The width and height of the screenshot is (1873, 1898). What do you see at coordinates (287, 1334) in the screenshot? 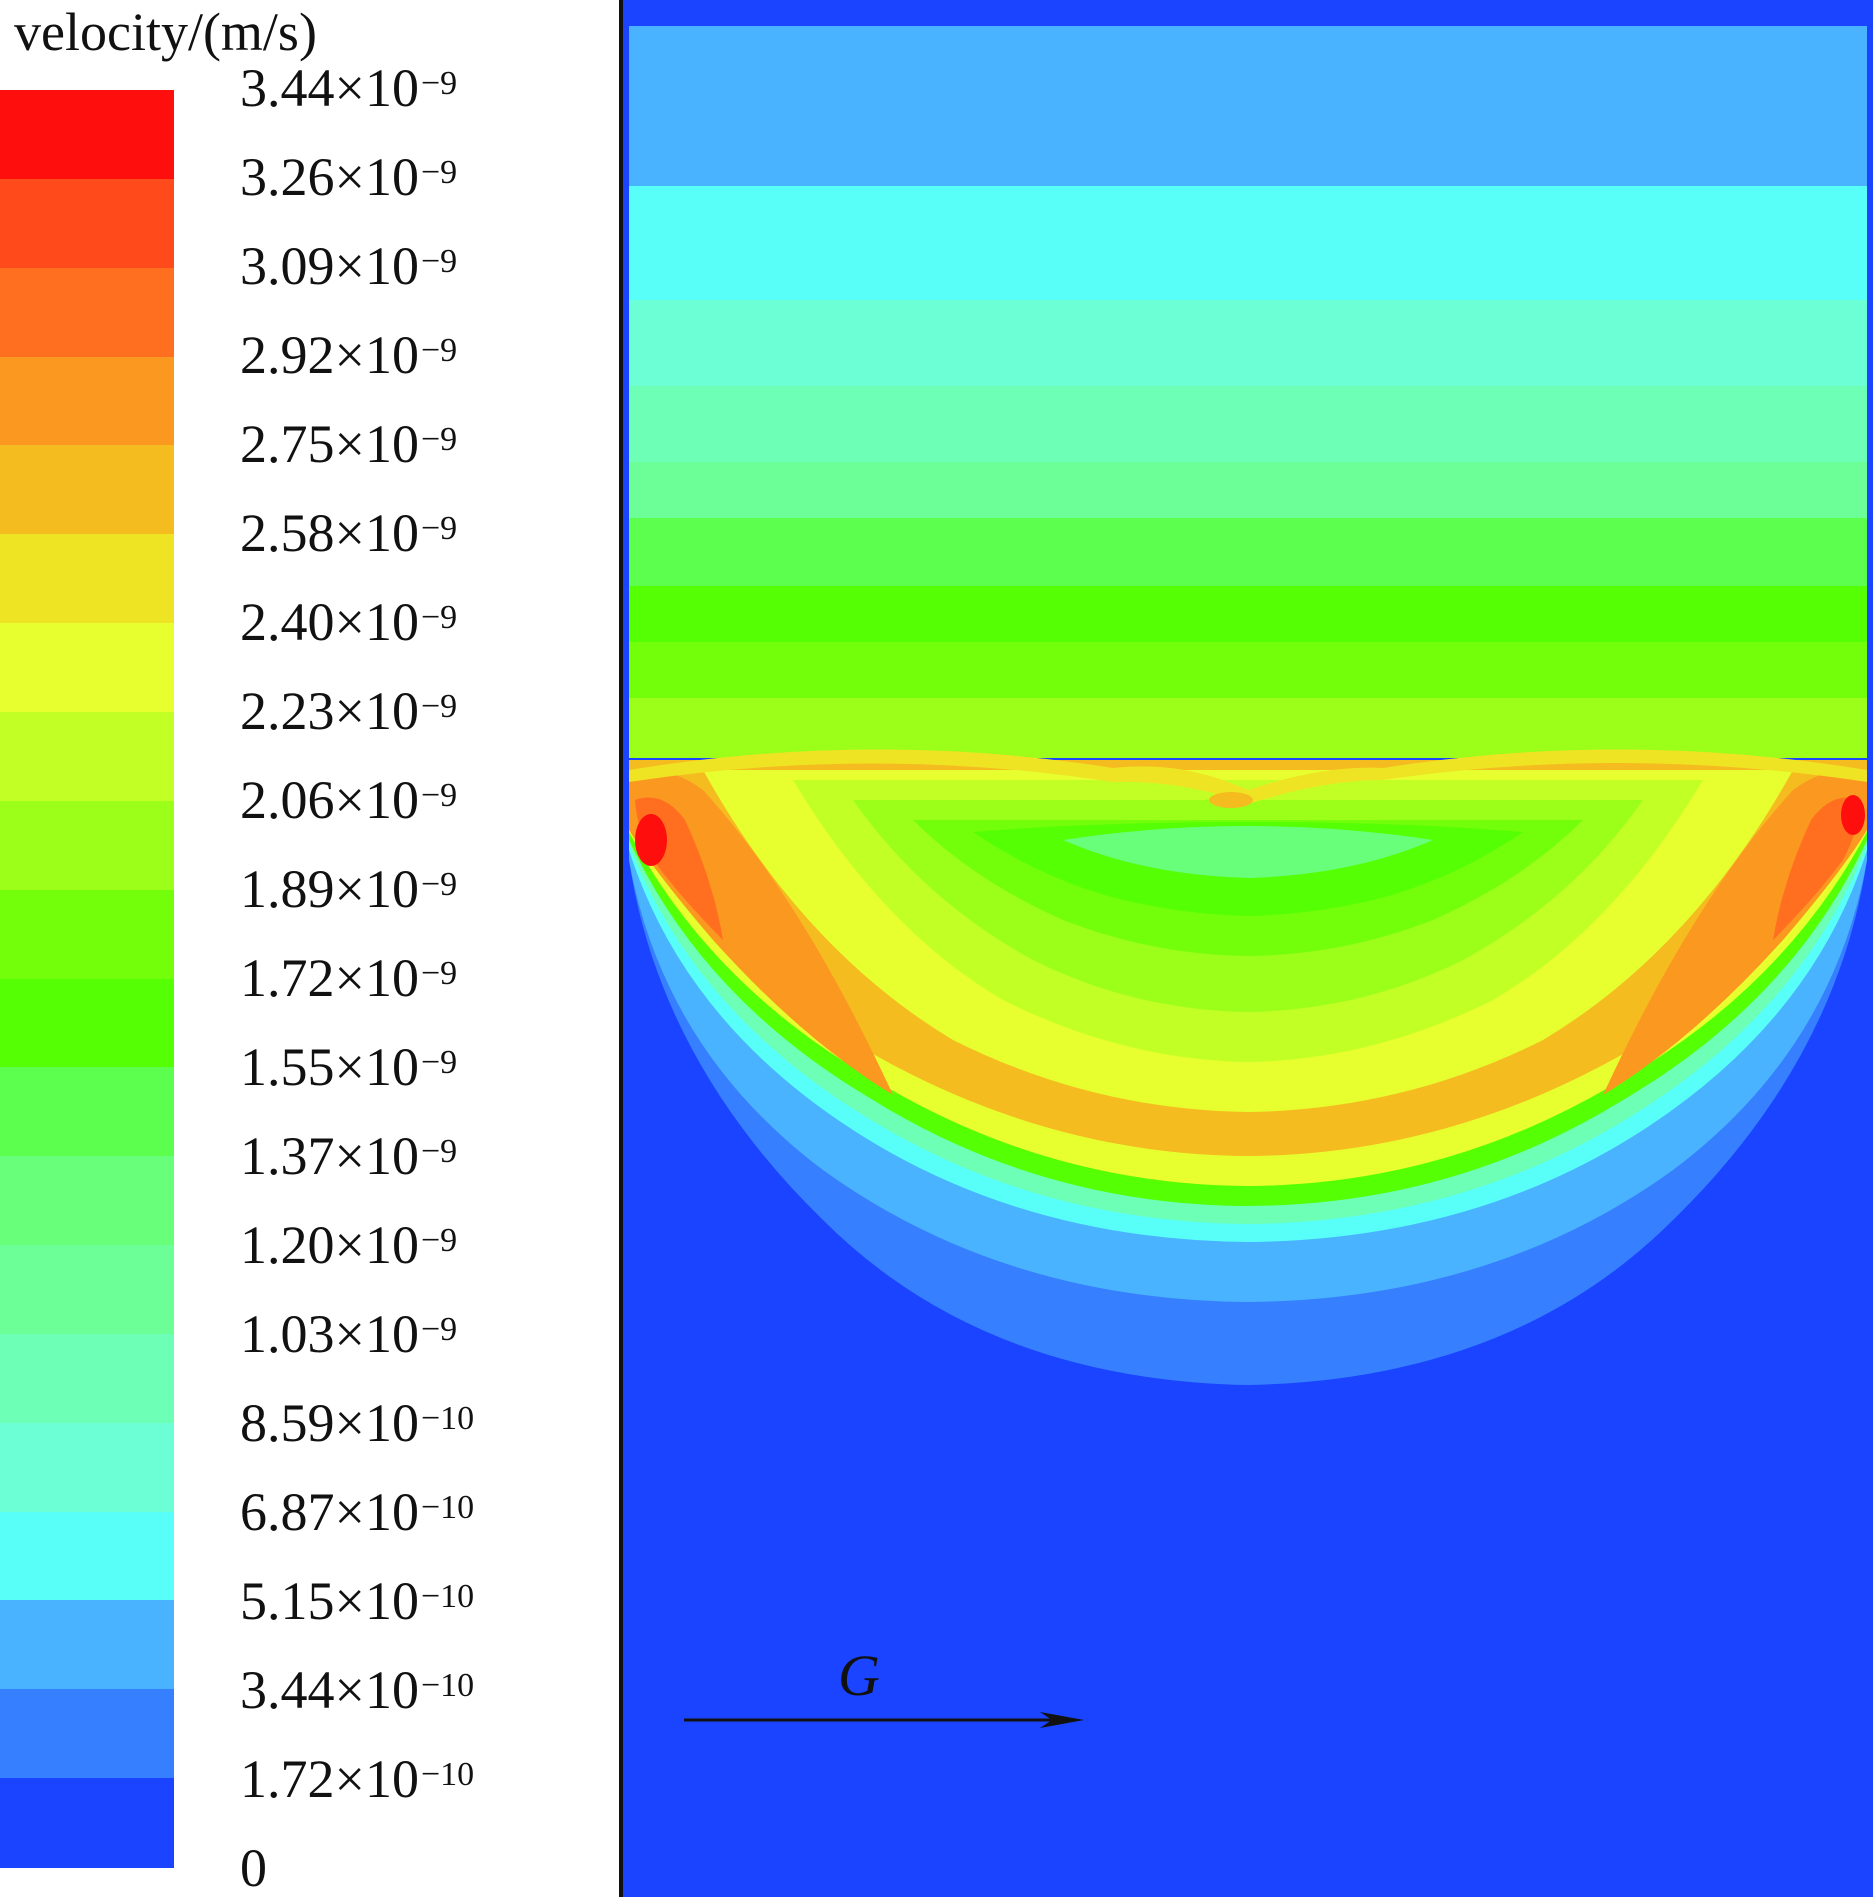
I see `tick-mantissa: 1.03` at bounding box center [287, 1334].